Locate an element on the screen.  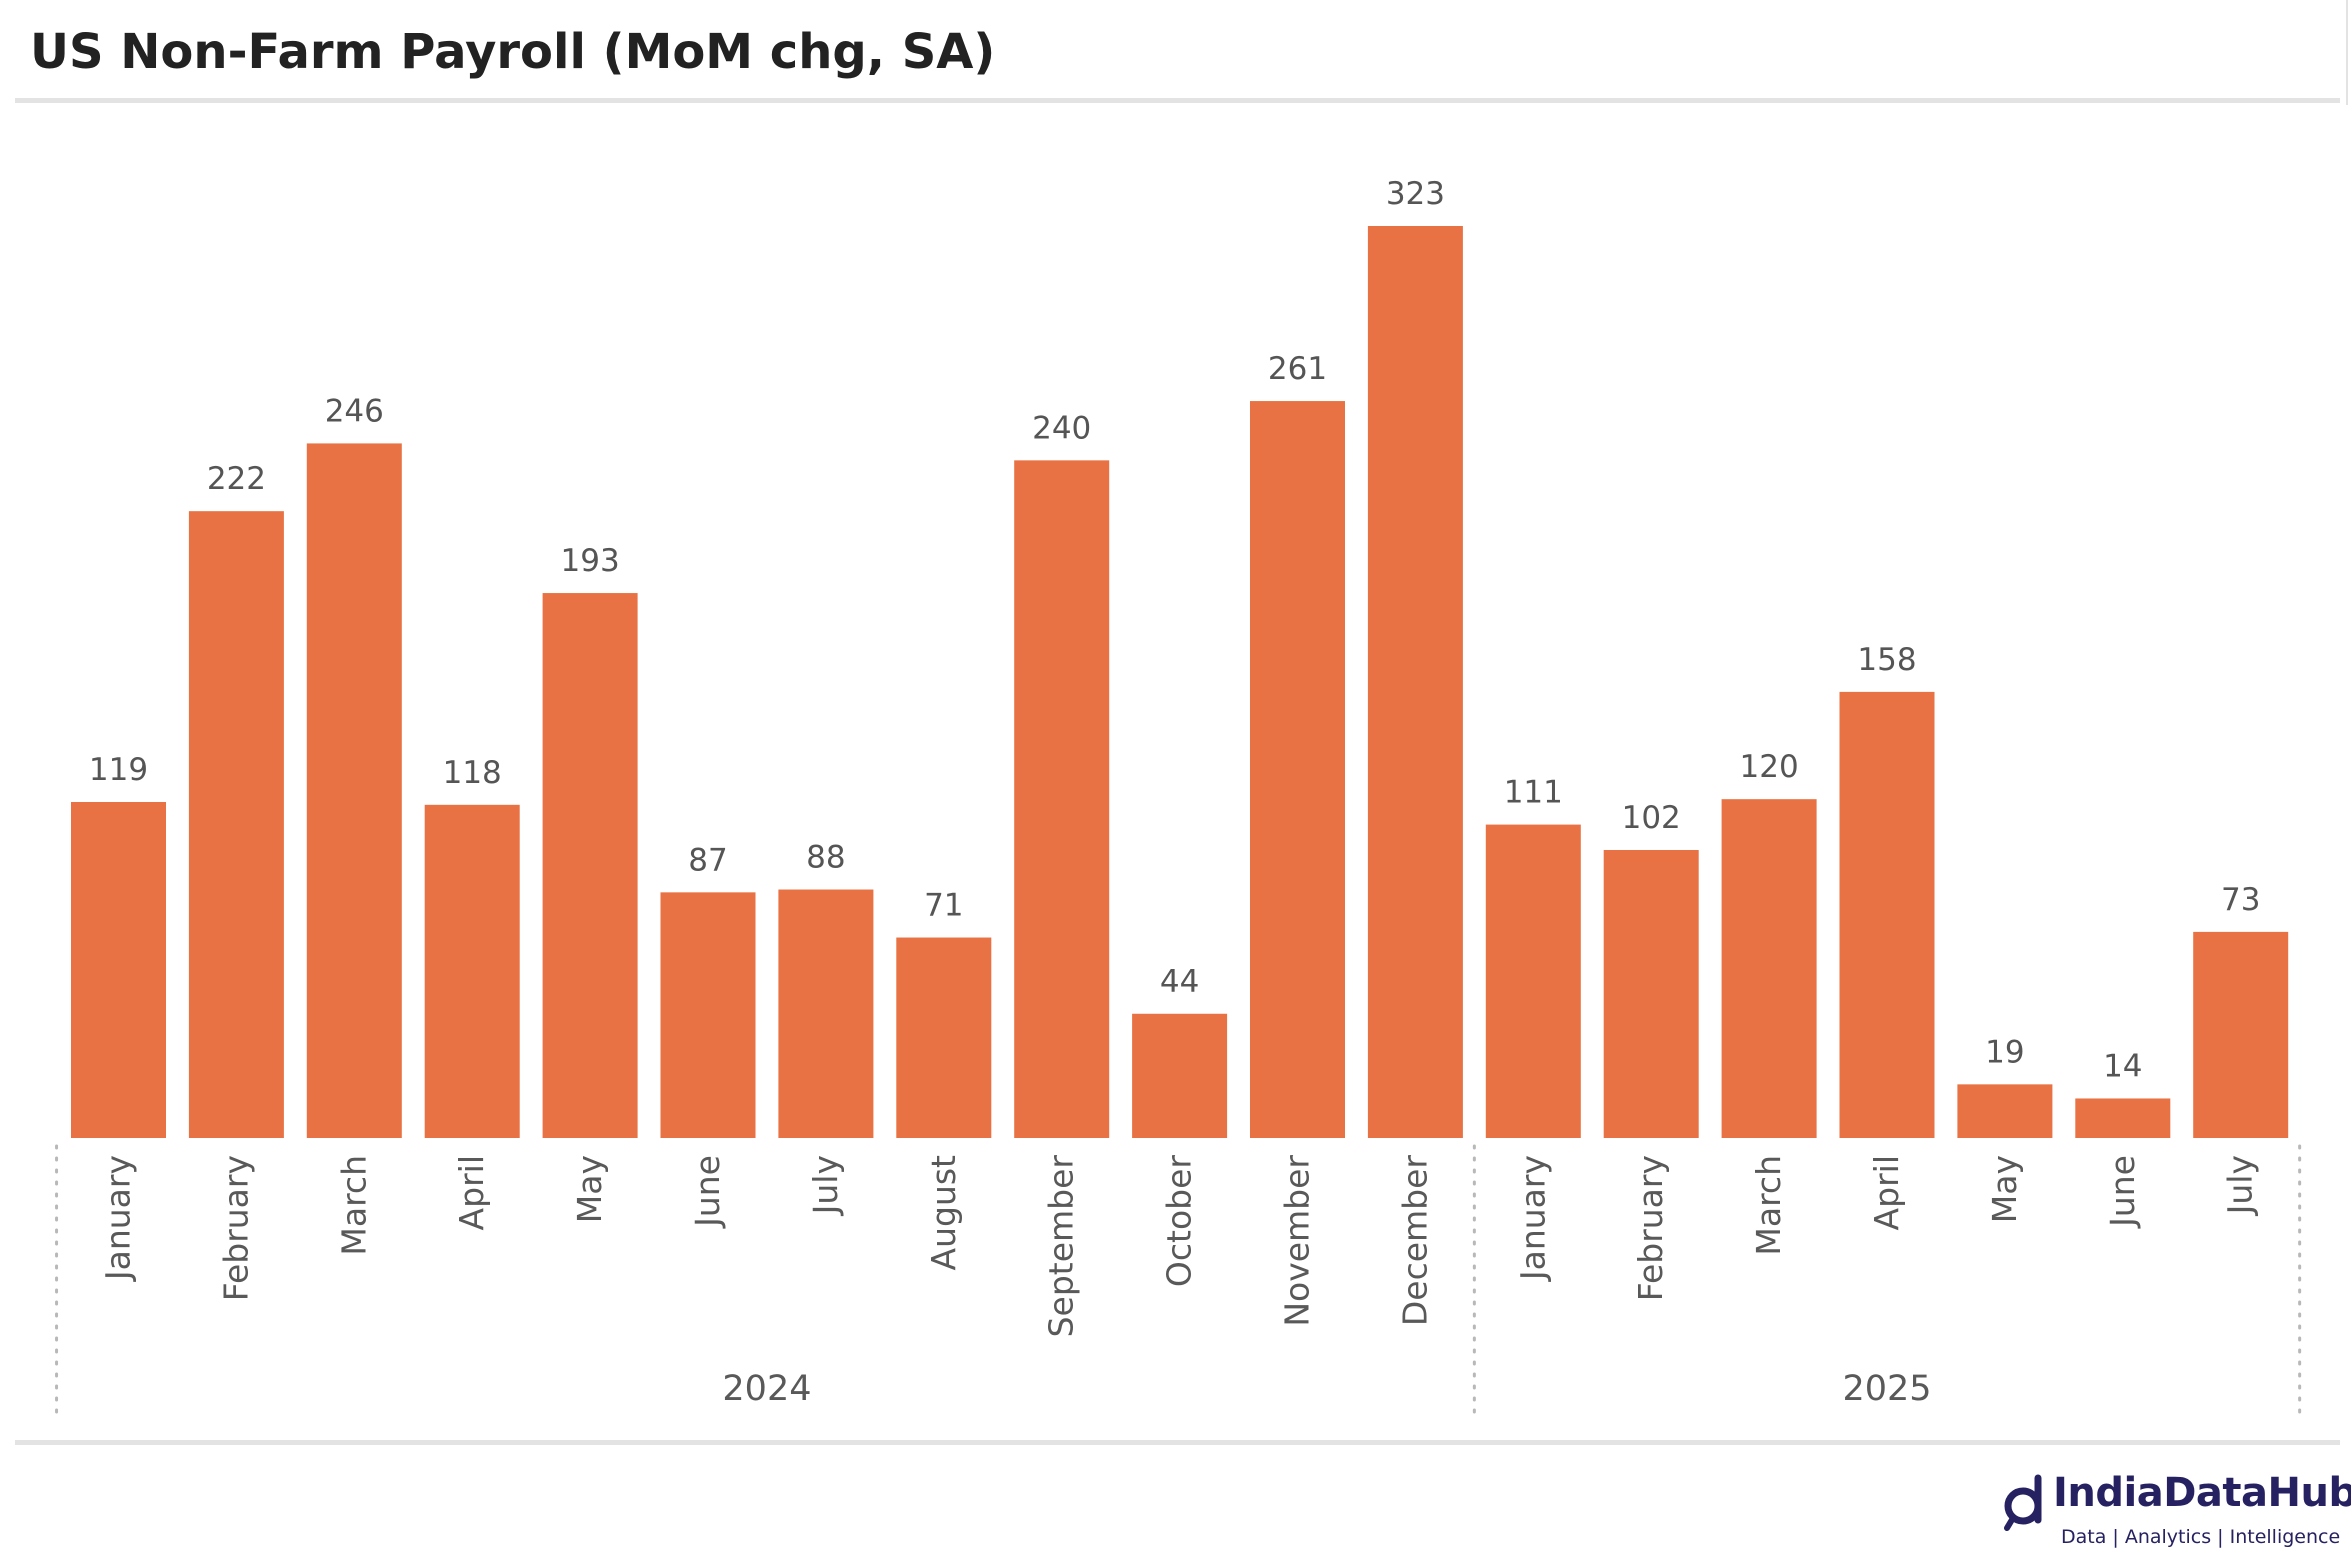
x-tick-label-19: July is located at coordinates (2240, 1185).